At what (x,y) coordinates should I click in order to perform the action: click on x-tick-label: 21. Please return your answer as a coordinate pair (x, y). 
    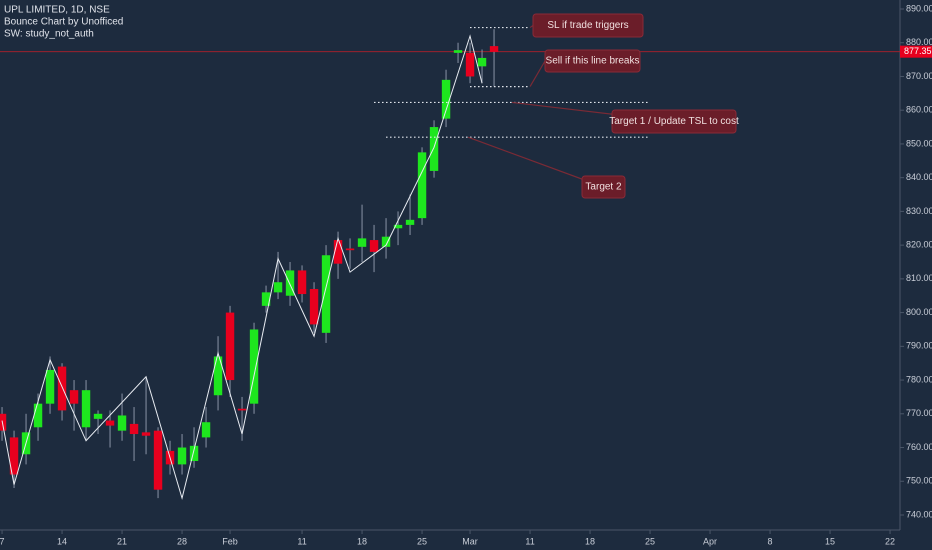
    Looking at the image, I should click on (122, 541).